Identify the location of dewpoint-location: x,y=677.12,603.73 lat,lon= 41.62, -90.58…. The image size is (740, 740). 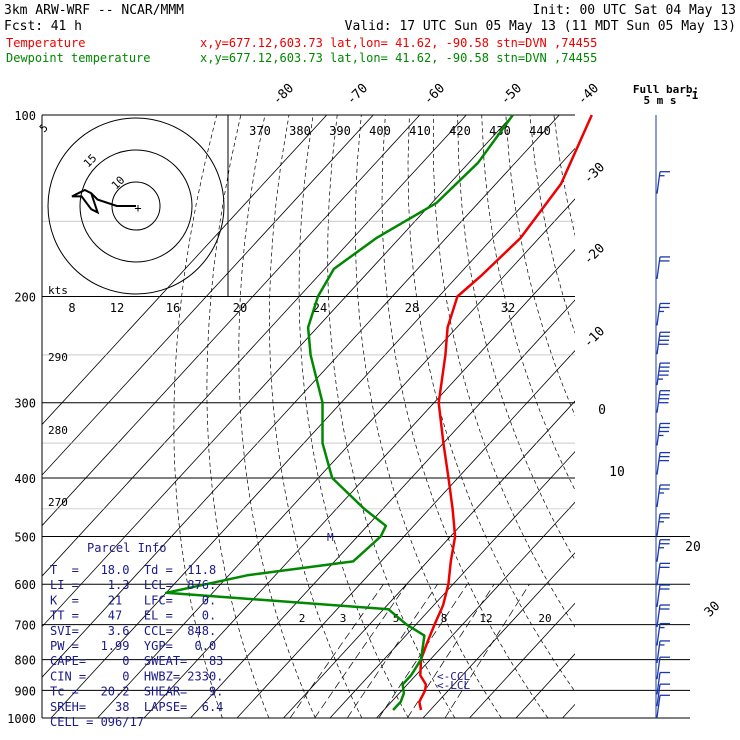
(398, 58).